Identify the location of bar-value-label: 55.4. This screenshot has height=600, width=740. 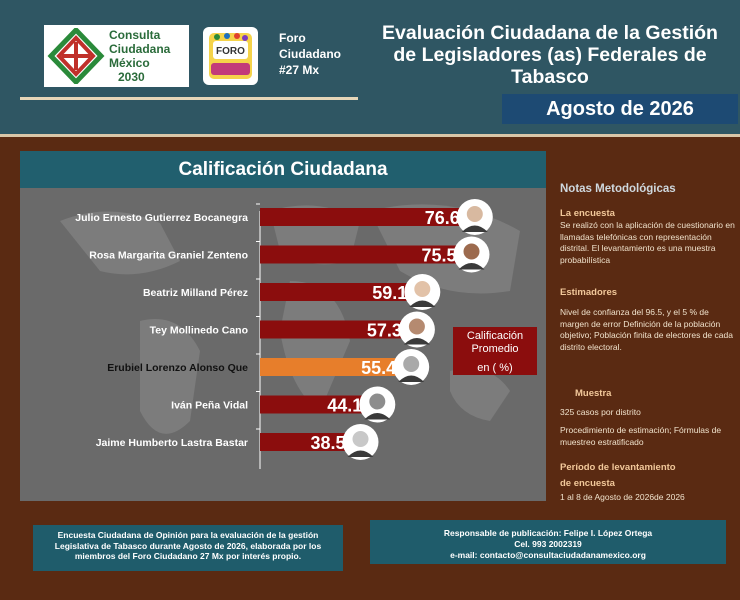
(378, 368).